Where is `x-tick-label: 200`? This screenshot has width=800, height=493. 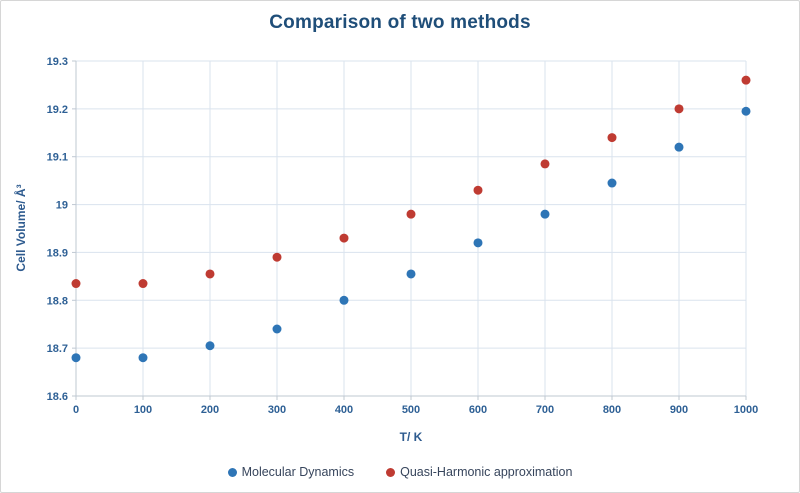
x-tick-label: 200 is located at coordinates (210, 410).